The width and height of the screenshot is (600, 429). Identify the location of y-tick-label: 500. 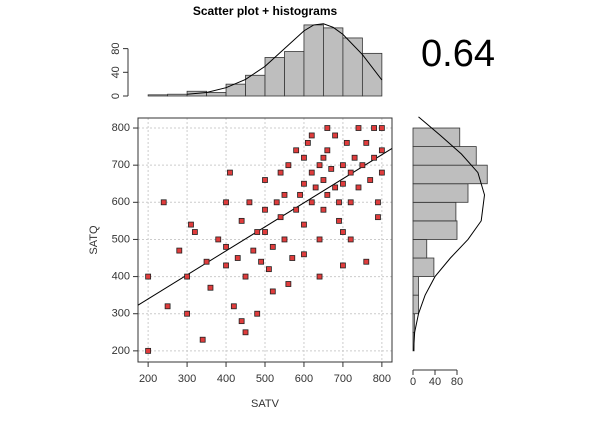
(121, 239).